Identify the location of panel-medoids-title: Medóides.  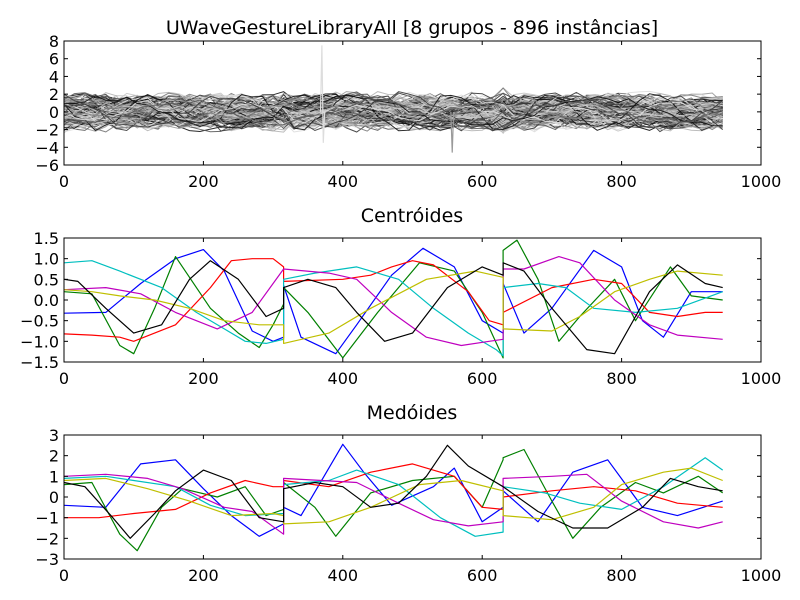
(412, 413).